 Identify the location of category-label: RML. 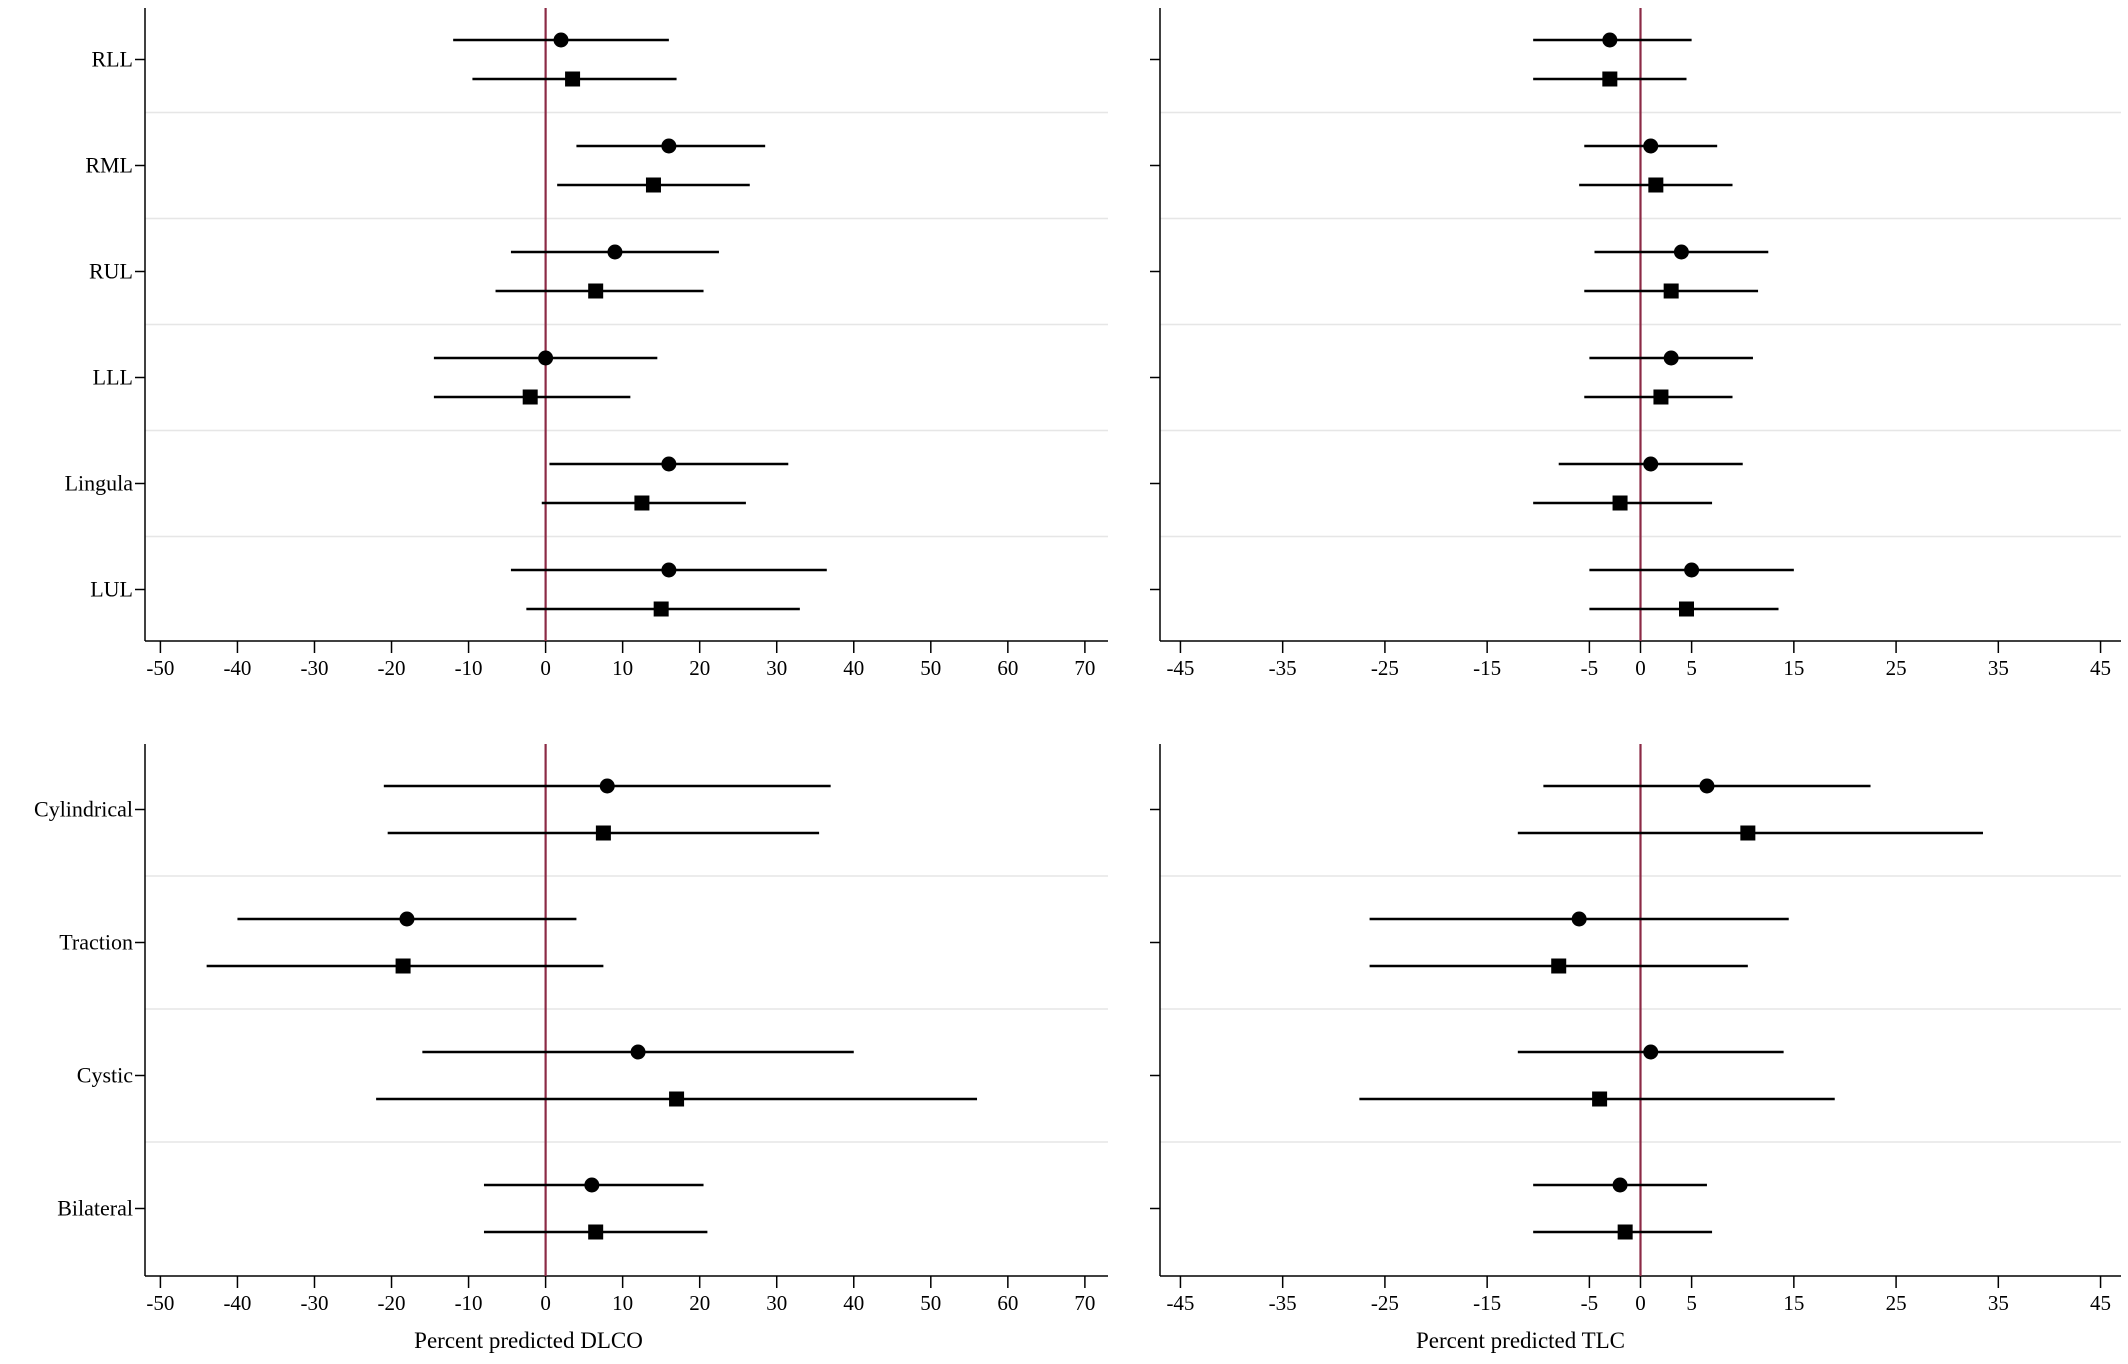
(109, 165).